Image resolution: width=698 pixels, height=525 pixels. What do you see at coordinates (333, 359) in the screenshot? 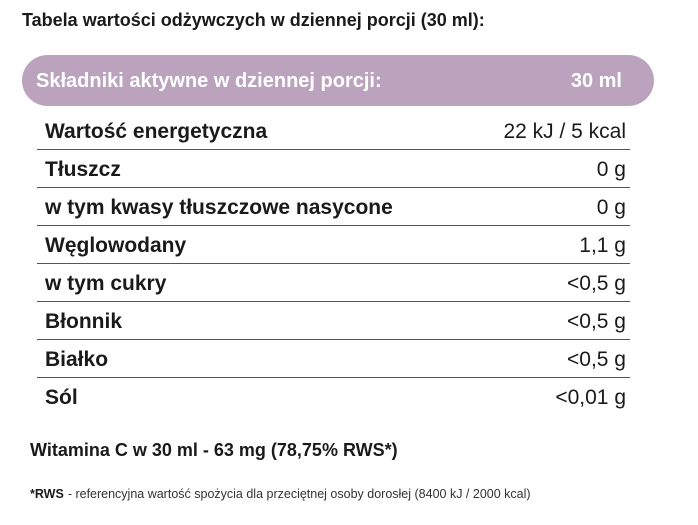
I see `table-row: Białko <0,5 g` at bounding box center [333, 359].